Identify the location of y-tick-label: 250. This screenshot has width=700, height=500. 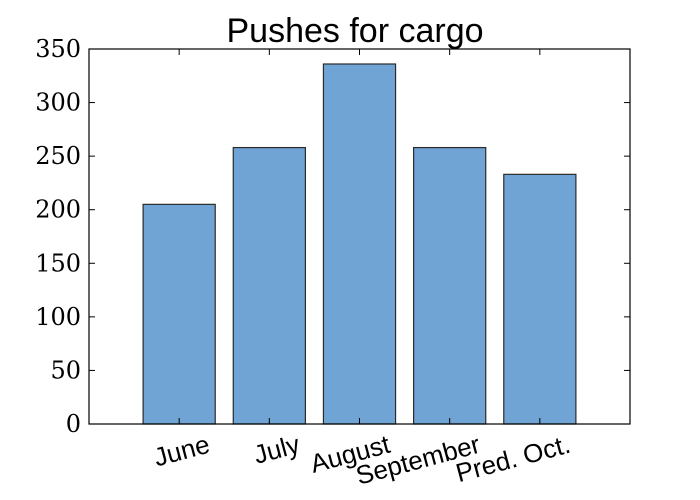
(58, 156).